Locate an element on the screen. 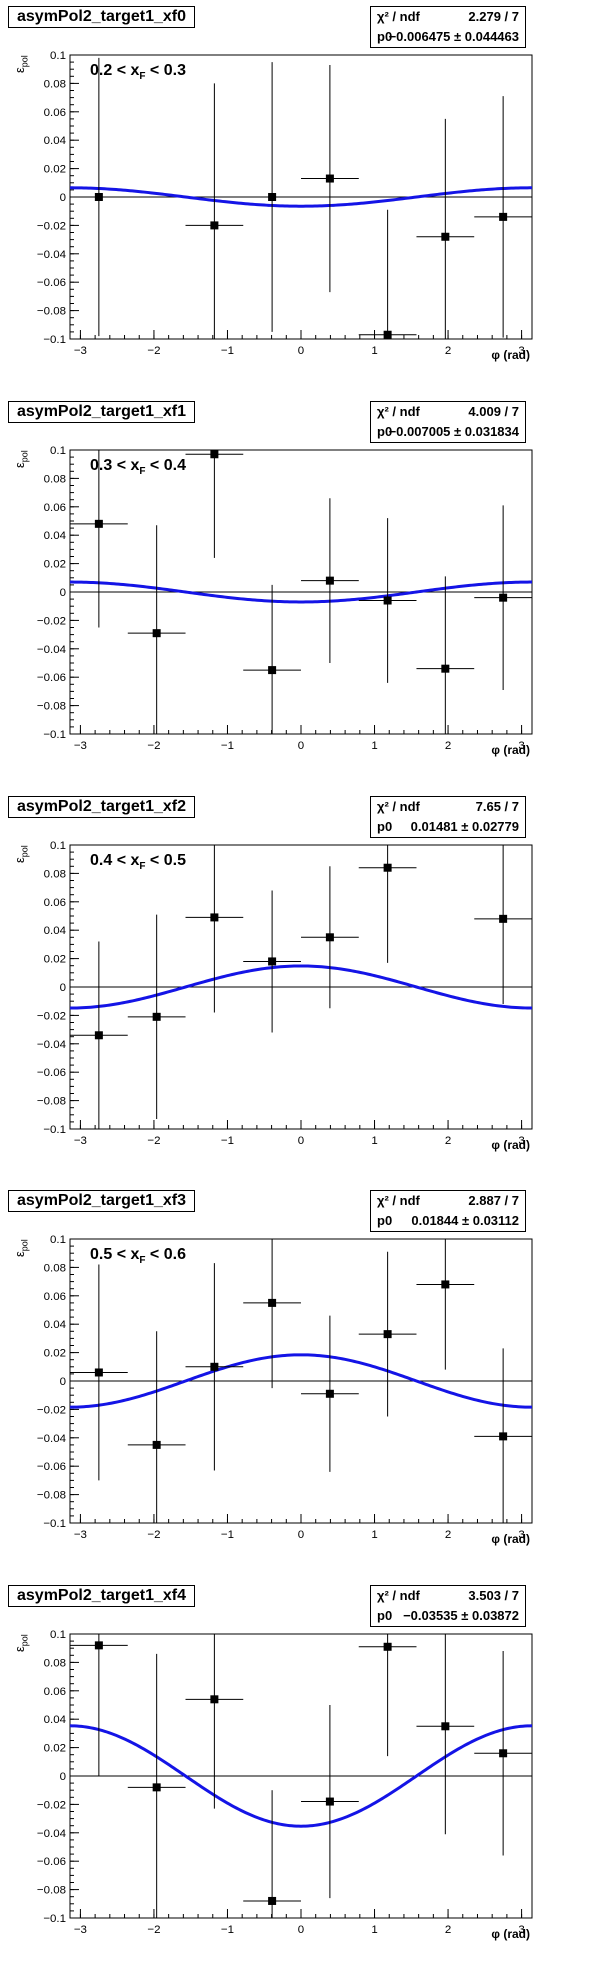 The width and height of the screenshot is (596, 1974). xf-range-annotation: 0.4 < xF < 0.5 is located at coordinates (138, 861).